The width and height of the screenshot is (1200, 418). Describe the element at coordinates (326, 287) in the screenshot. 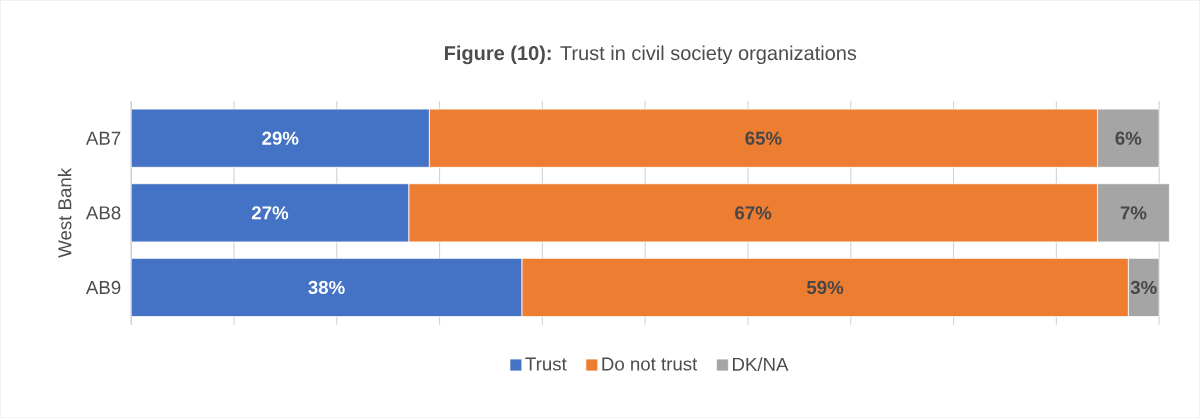

I see `data-label: 38%` at that location.